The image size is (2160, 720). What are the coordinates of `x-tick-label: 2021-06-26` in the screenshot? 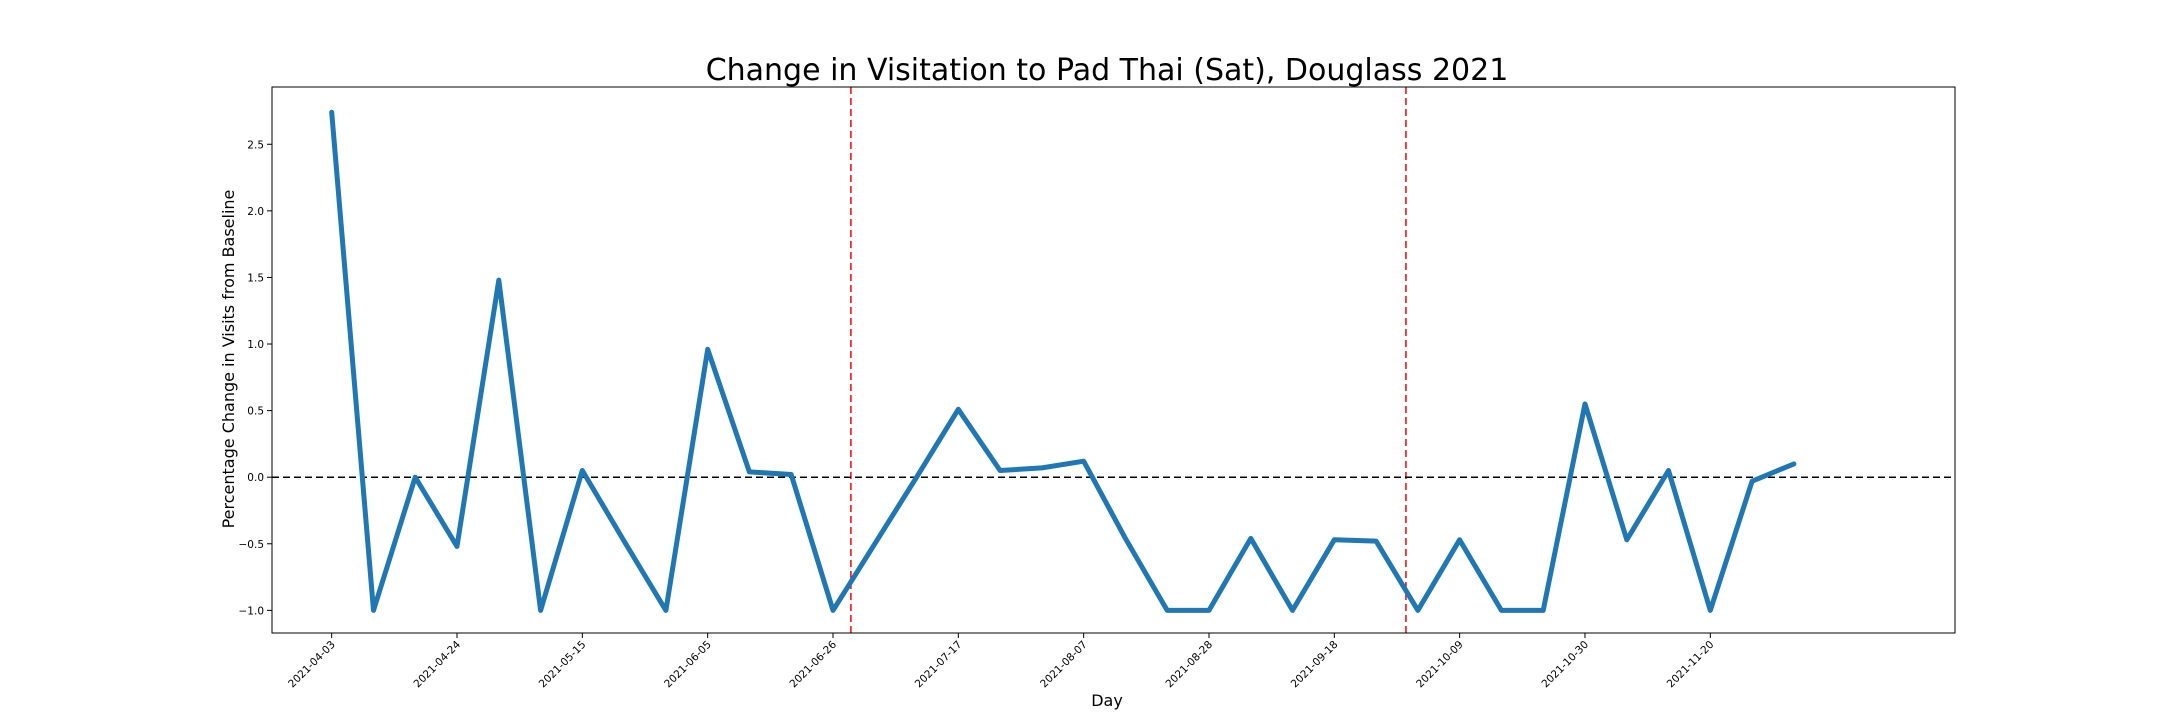 It's located at (813, 664).